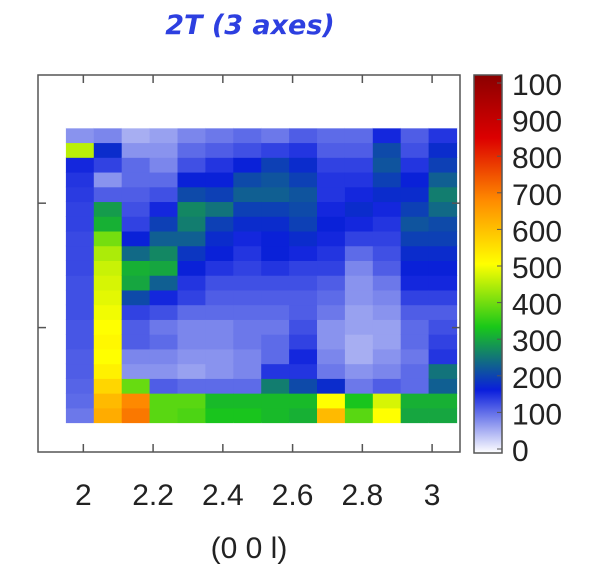 The height and width of the screenshot is (574, 613). What do you see at coordinates (537, 268) in the screenshot?
I see `colorbar-tick-label: 500` at bounding box center [537, 268].